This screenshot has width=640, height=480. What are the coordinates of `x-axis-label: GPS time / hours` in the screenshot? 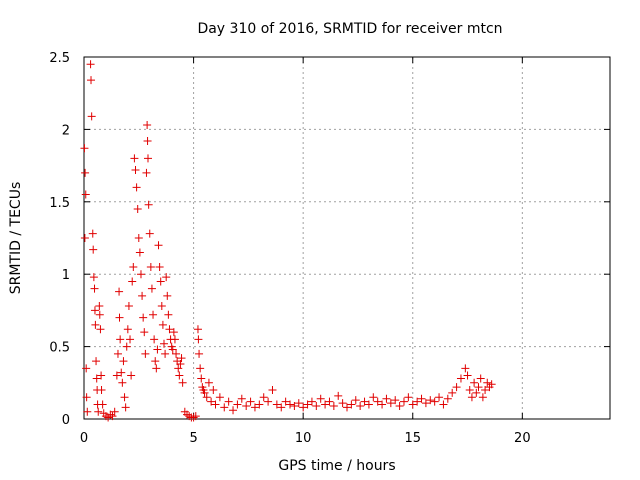 It's located at (336, 466).